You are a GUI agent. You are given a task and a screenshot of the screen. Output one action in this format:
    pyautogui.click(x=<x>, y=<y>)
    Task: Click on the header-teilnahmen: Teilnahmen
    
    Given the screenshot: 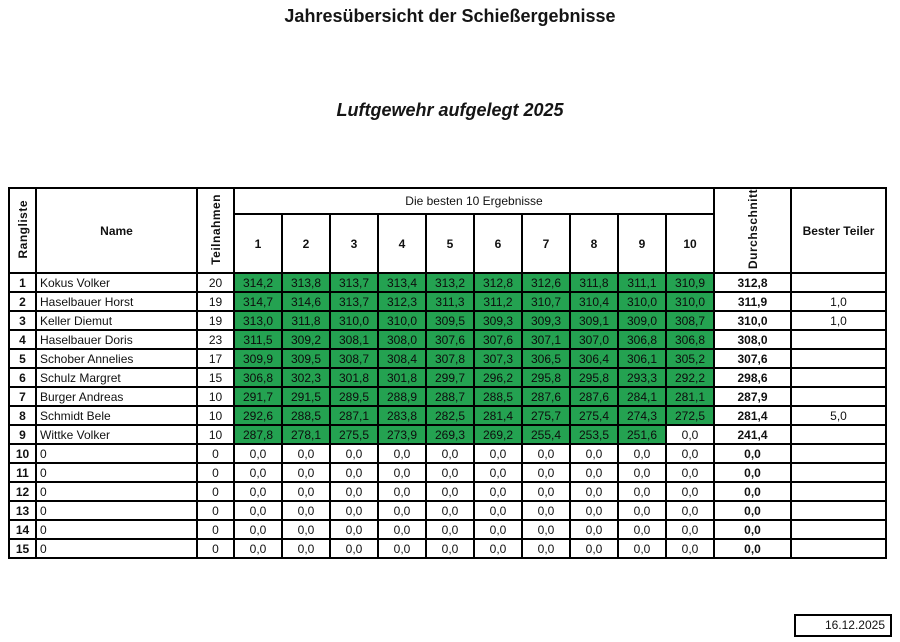 What is the action you would take?
    pyautogui.click(x=215, y=230)
    